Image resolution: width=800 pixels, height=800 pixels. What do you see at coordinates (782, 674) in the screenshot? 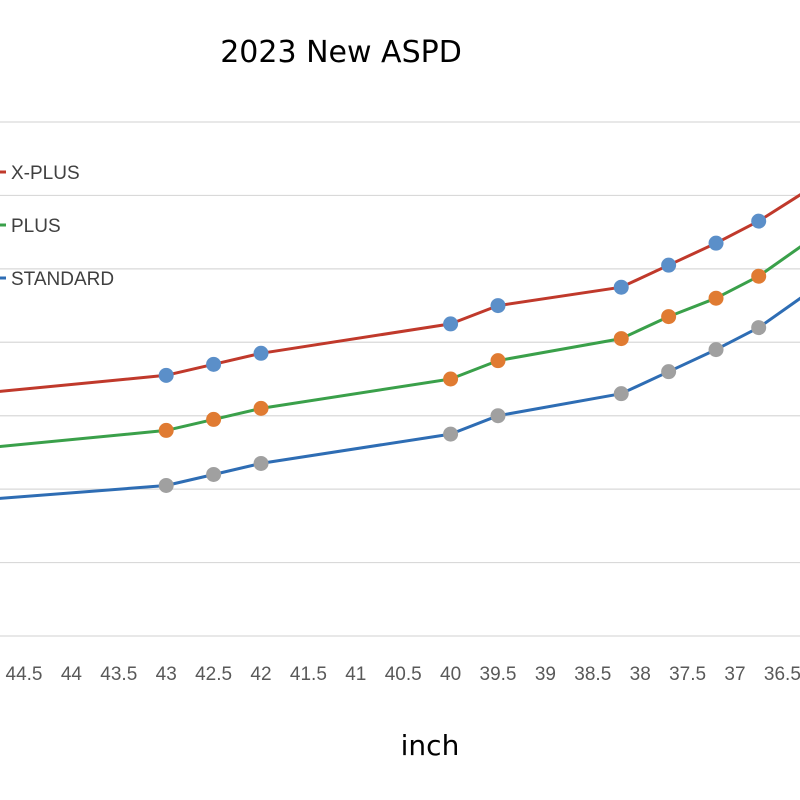
I see `x-tick-label: 36.5` at bounding box center [782, 674].